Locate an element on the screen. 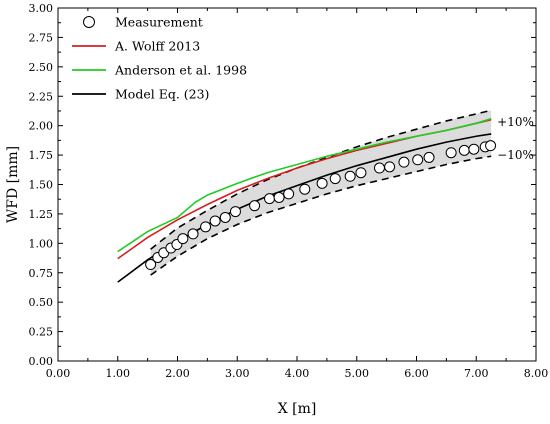 Image resolution: width=550 pixels, height=424 pixels. y-tick-label: 2.00 is located at coordinates (41, 126).